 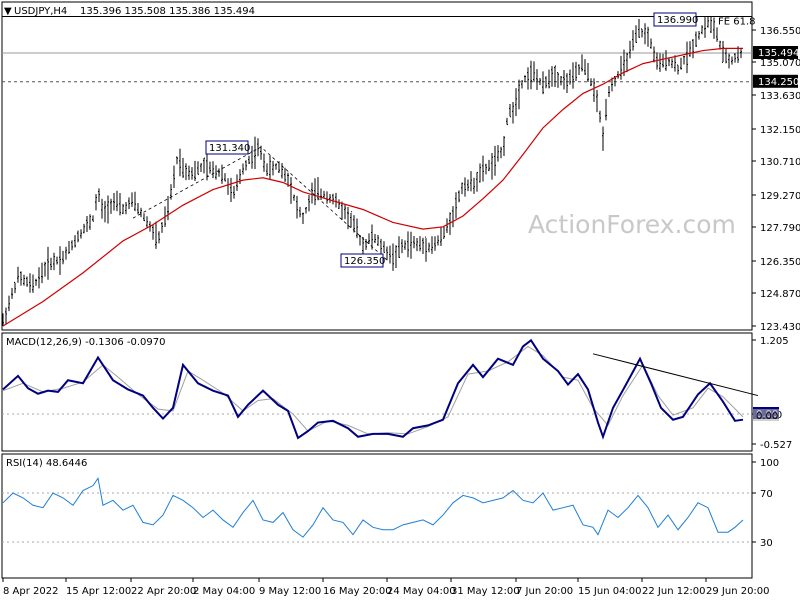 What do you see at coordinates (780, 31) in the screenshot?
I see `price-tick-label: 136.550` at bounding box center [780, 31].